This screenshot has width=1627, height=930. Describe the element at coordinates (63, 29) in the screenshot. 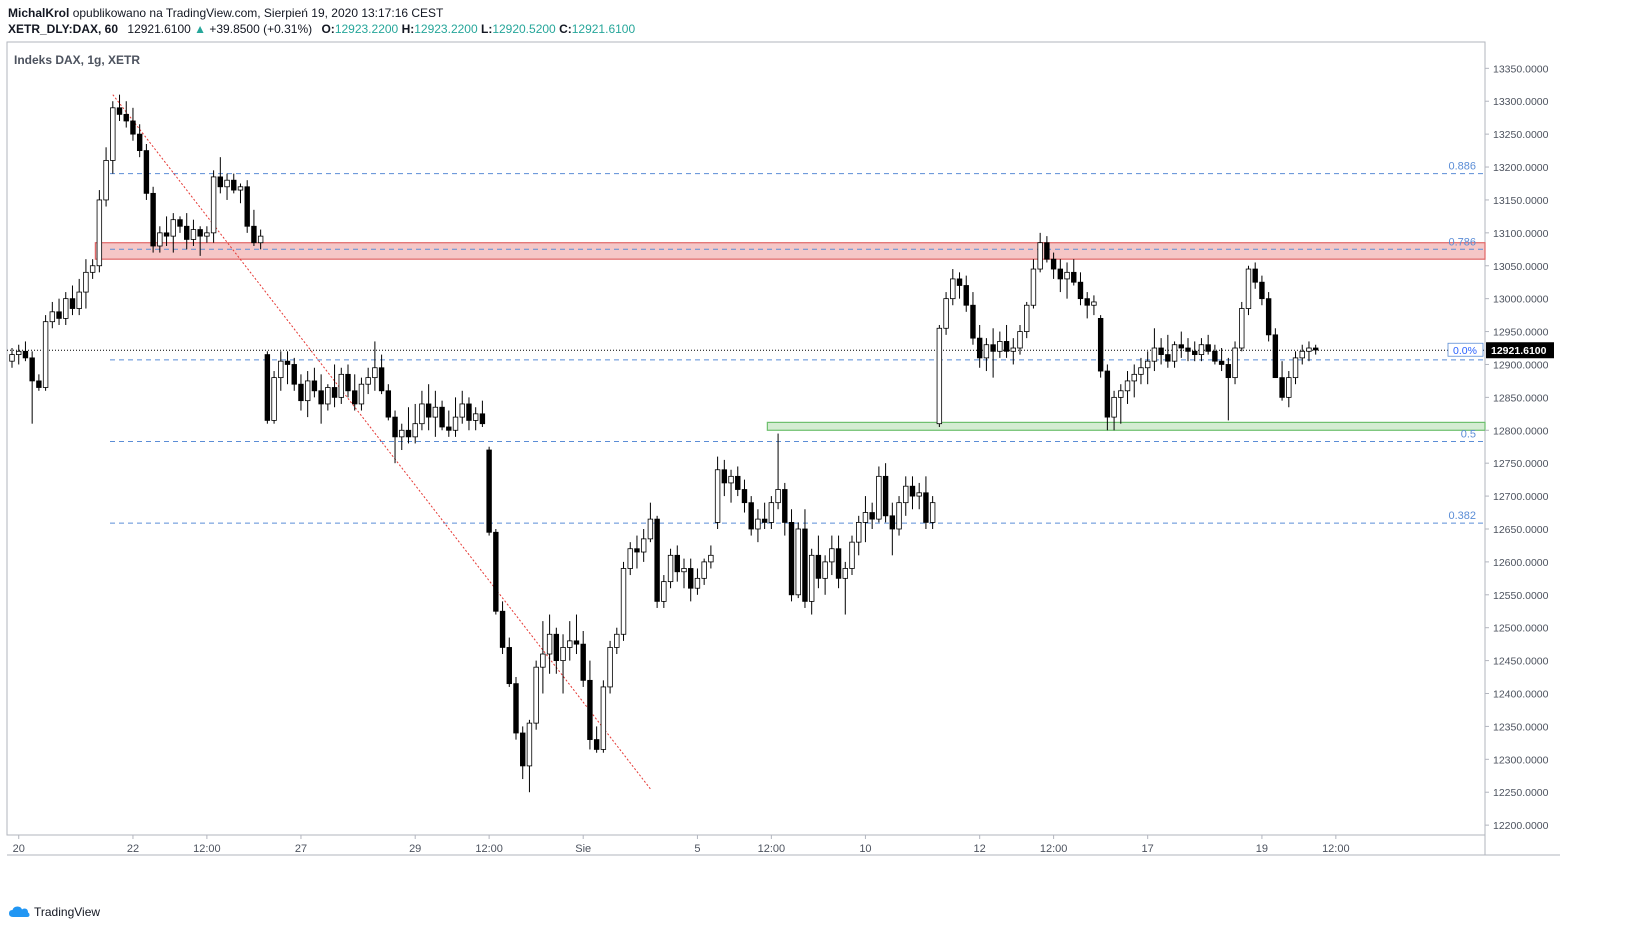

I see `symbol-label: XETR_DLY:DAX, 60` at that location.